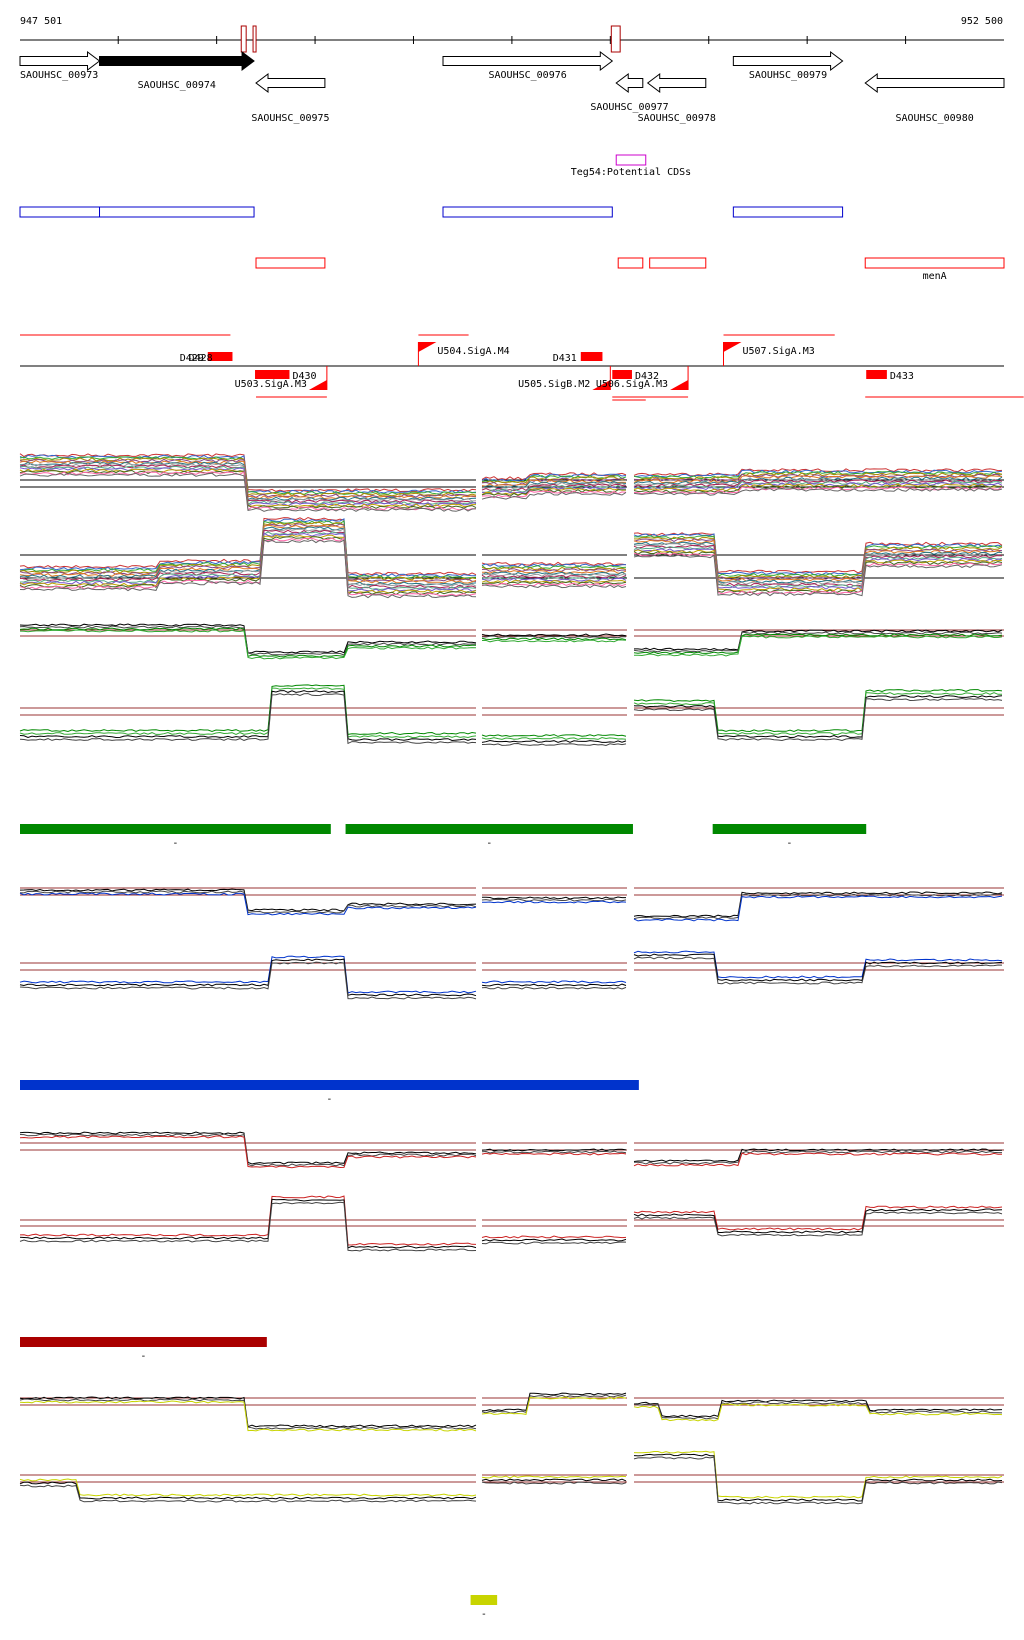 This screenshot has height=1640, width=1024. I want to click on red-feature-label: menA, so click(935, 276).